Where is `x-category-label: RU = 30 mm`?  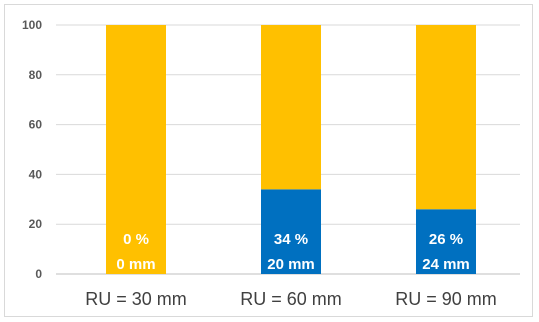
x-category-label: RU = 30 mm is located at coordinates (136, 299).